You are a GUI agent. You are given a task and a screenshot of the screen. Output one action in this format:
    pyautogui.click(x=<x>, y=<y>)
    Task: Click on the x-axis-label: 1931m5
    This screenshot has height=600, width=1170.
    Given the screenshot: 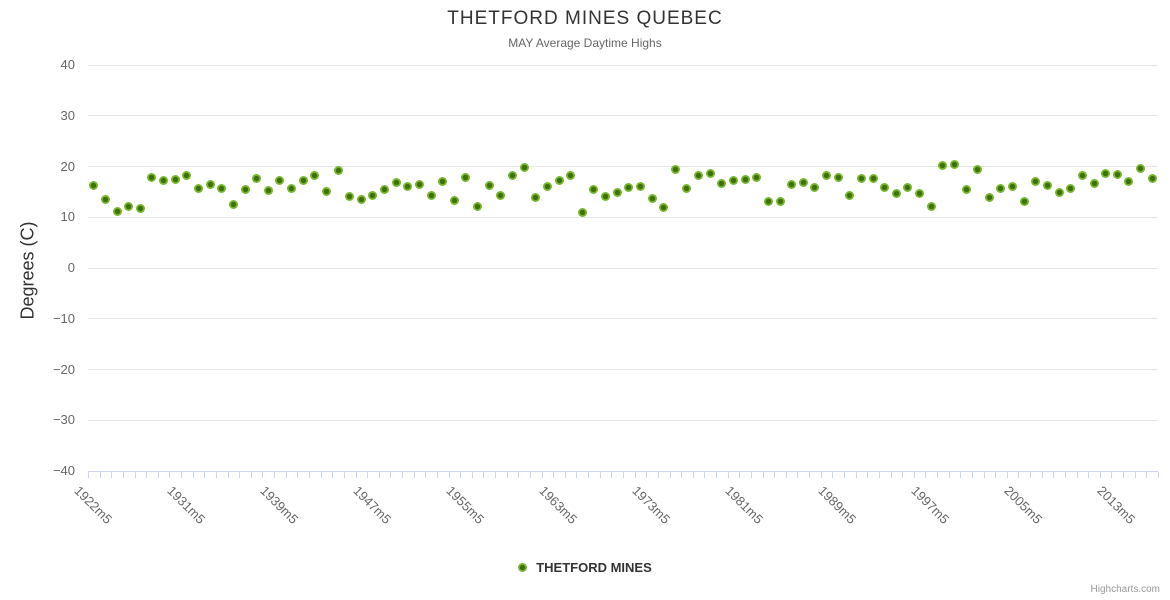 What is the action you would take?
    pyautogui.click(x=186, y=505)
    